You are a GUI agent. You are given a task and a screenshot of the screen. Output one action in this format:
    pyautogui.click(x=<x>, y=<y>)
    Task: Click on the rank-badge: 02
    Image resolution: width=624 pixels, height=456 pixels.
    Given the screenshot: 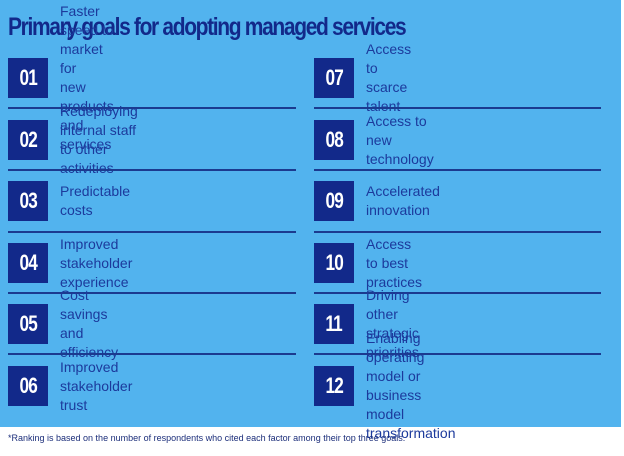 What is the action you would take?
    pyautogui.click(x=28, y=140)
    